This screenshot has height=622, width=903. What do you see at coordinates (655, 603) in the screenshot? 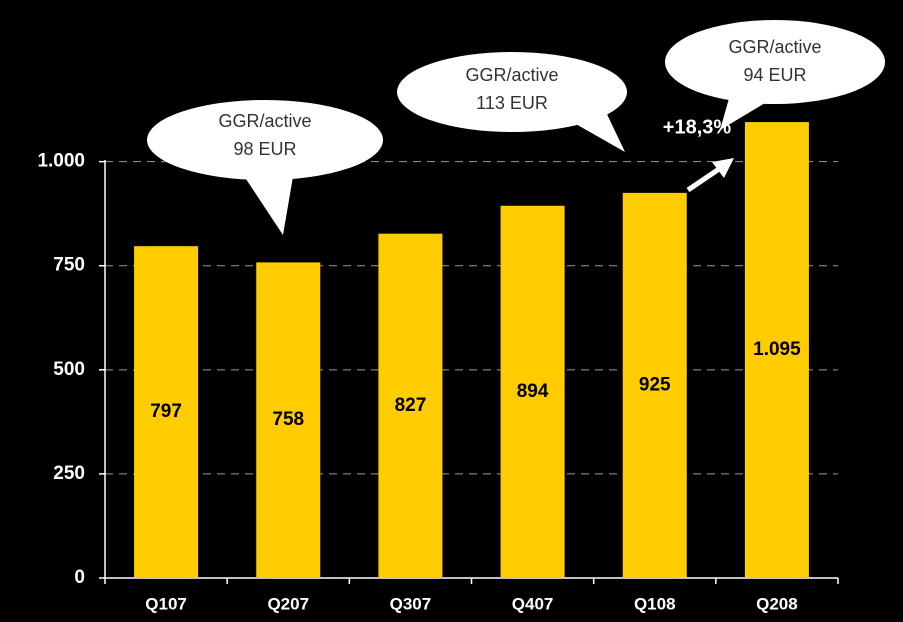
I see `x-tick-label: Q108` at bounding box center [655, 603].